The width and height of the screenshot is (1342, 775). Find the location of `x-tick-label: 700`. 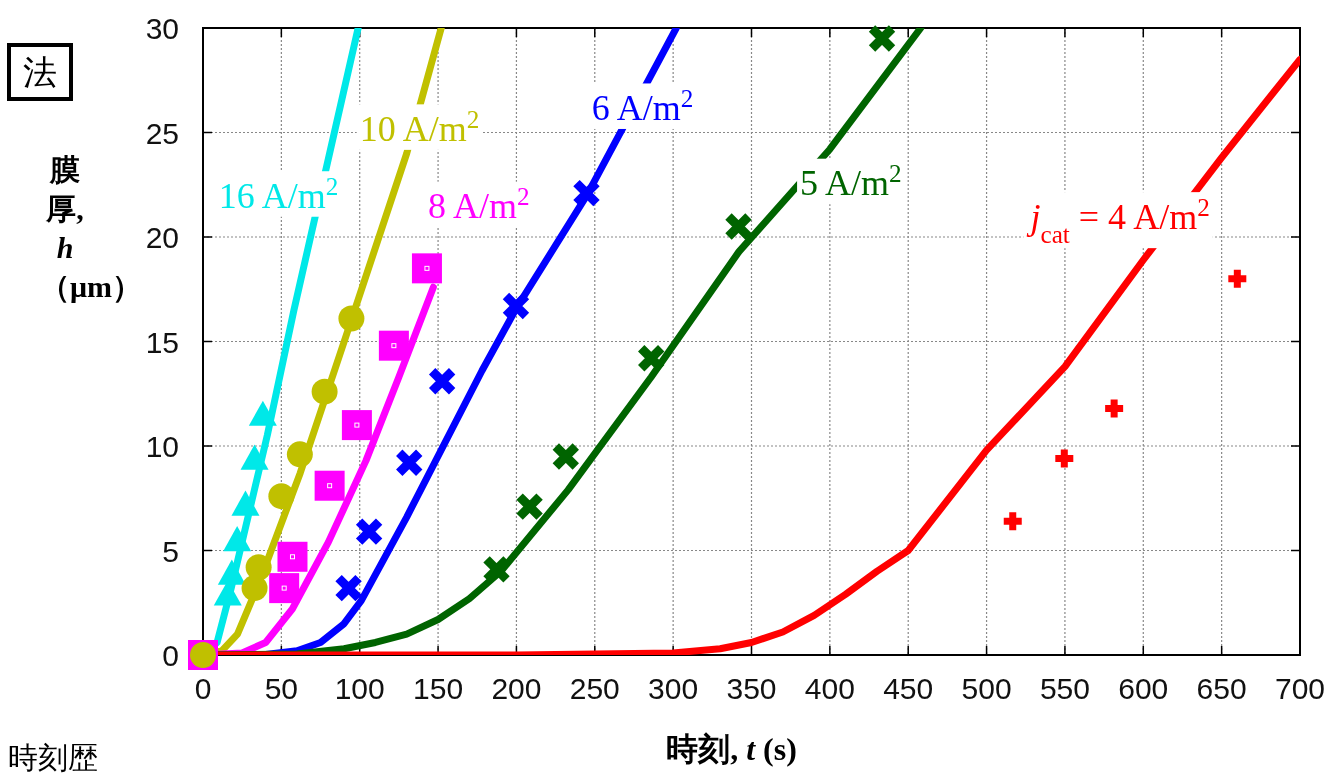

x-tick-label: 700 is located at coordinates (1300, 688).